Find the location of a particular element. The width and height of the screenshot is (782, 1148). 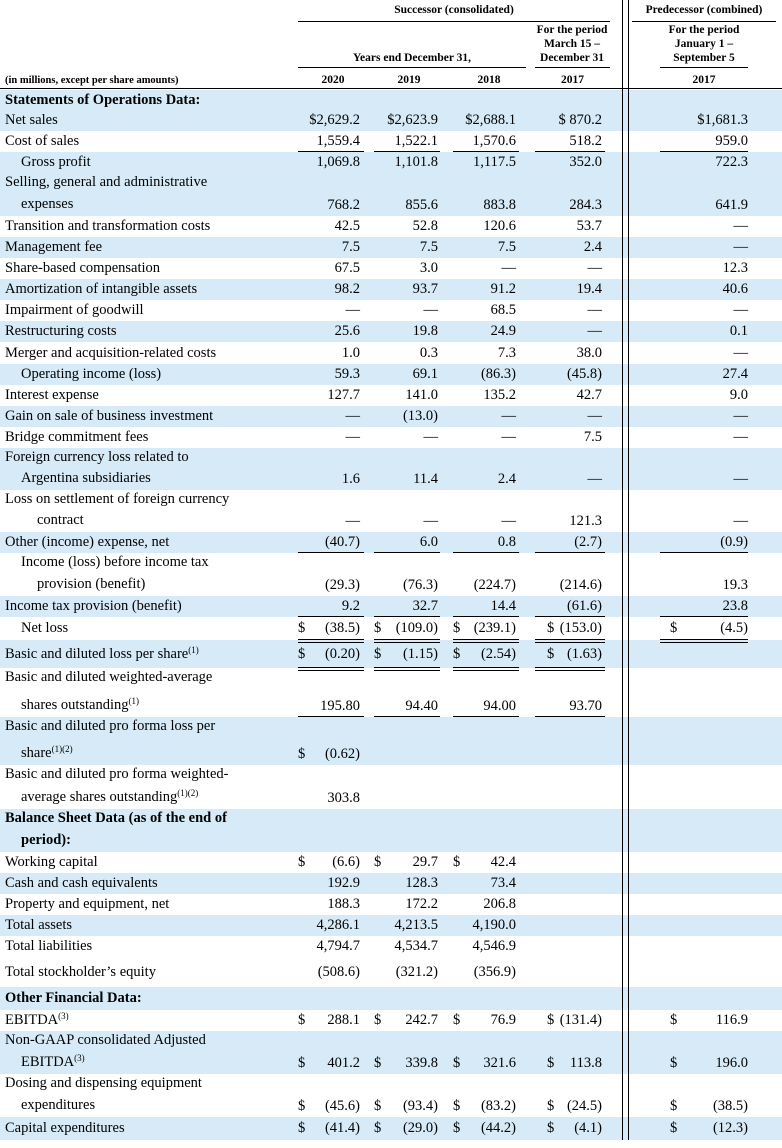

value-cell: (0.20) is located at coordinates (342, 654).